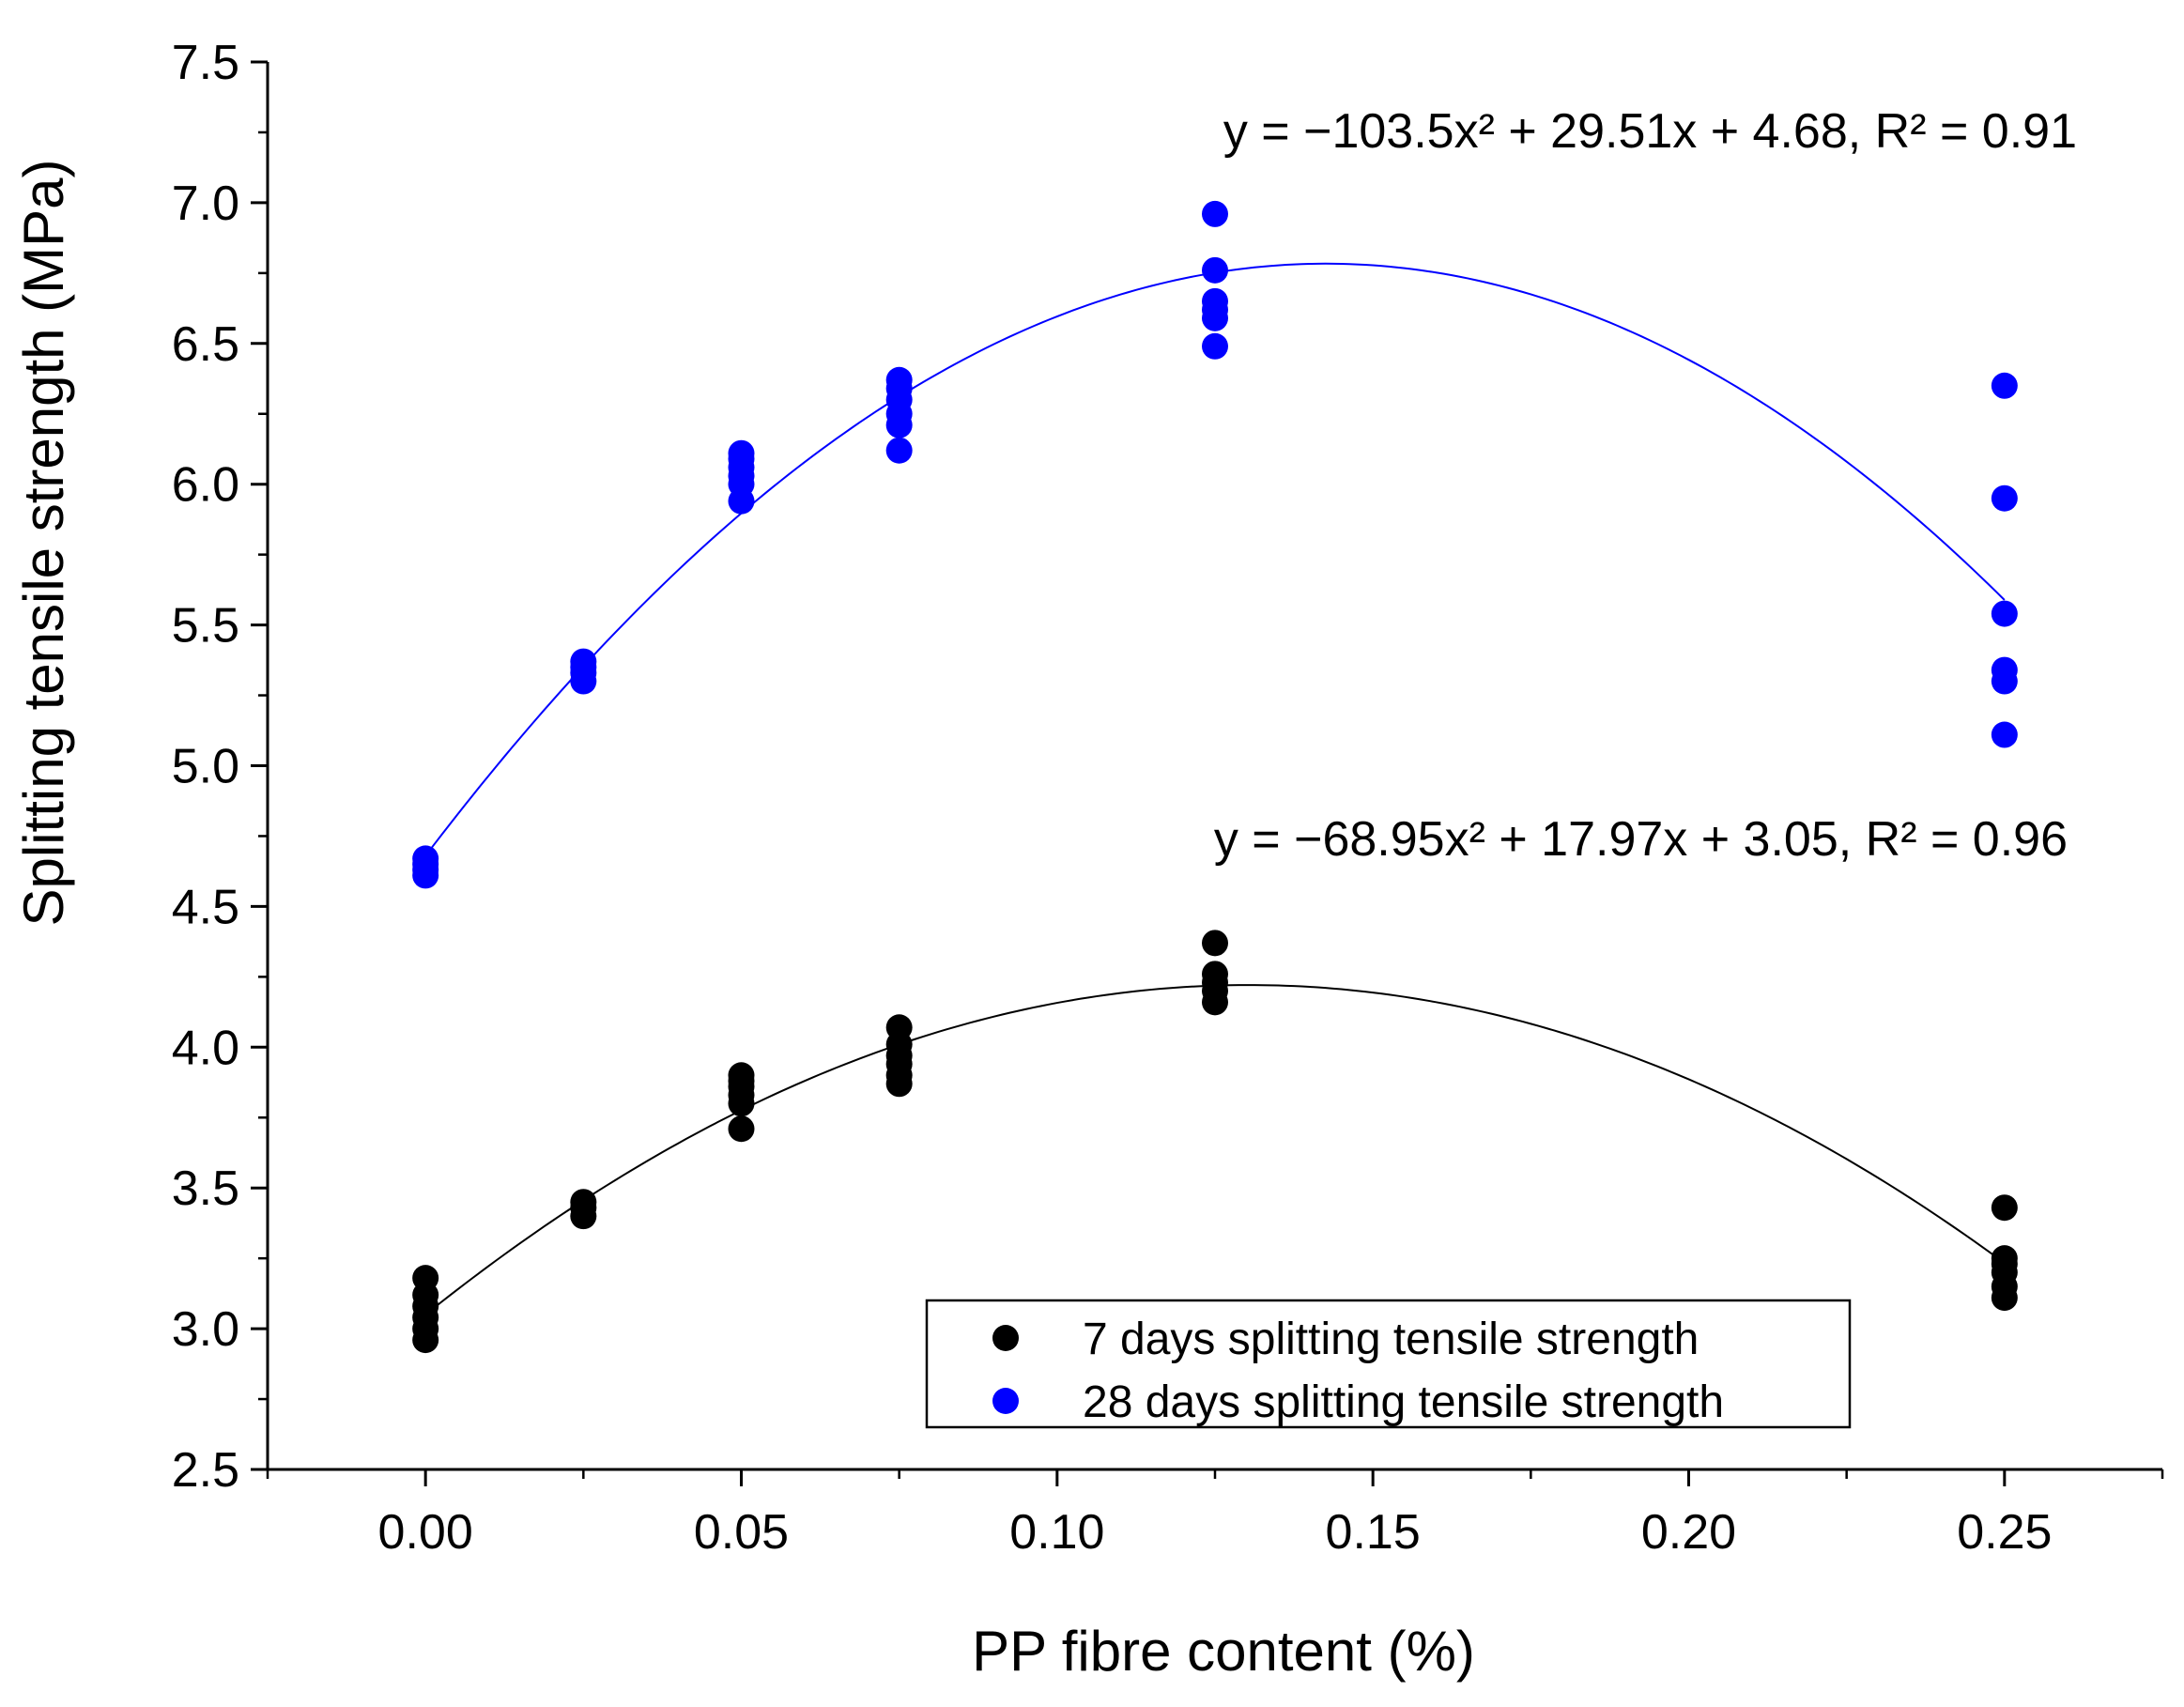  What do you see at coordinates (2004, 1532) in the screenshot?
I see `x-tick-label: 0.25` at bounding box center [2004, 1532].